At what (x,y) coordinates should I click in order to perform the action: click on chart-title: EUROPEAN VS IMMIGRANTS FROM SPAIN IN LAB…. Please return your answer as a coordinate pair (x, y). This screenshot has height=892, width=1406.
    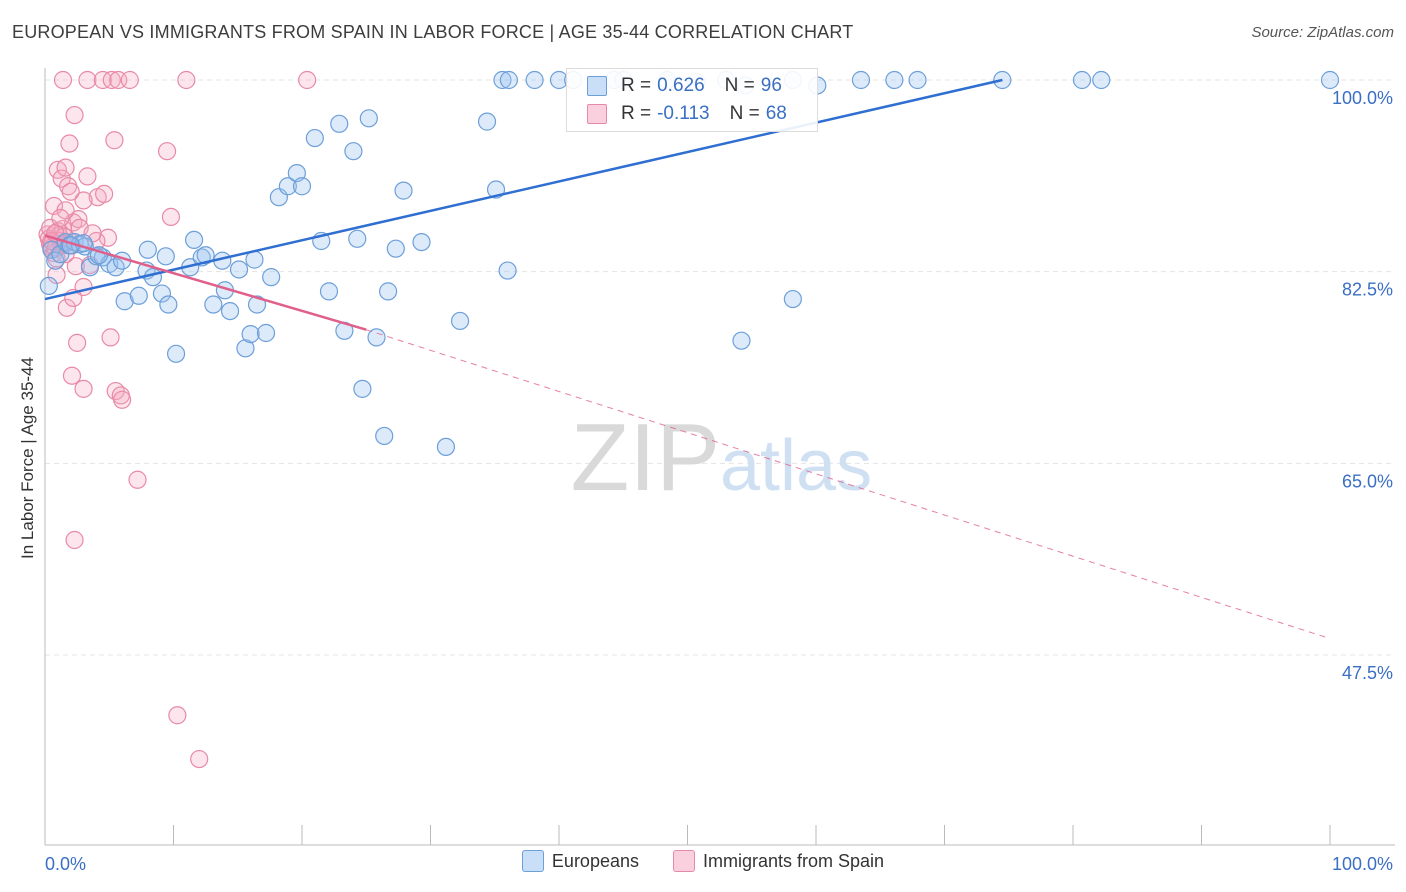
    Looking at the image, I should click on (433, 32).